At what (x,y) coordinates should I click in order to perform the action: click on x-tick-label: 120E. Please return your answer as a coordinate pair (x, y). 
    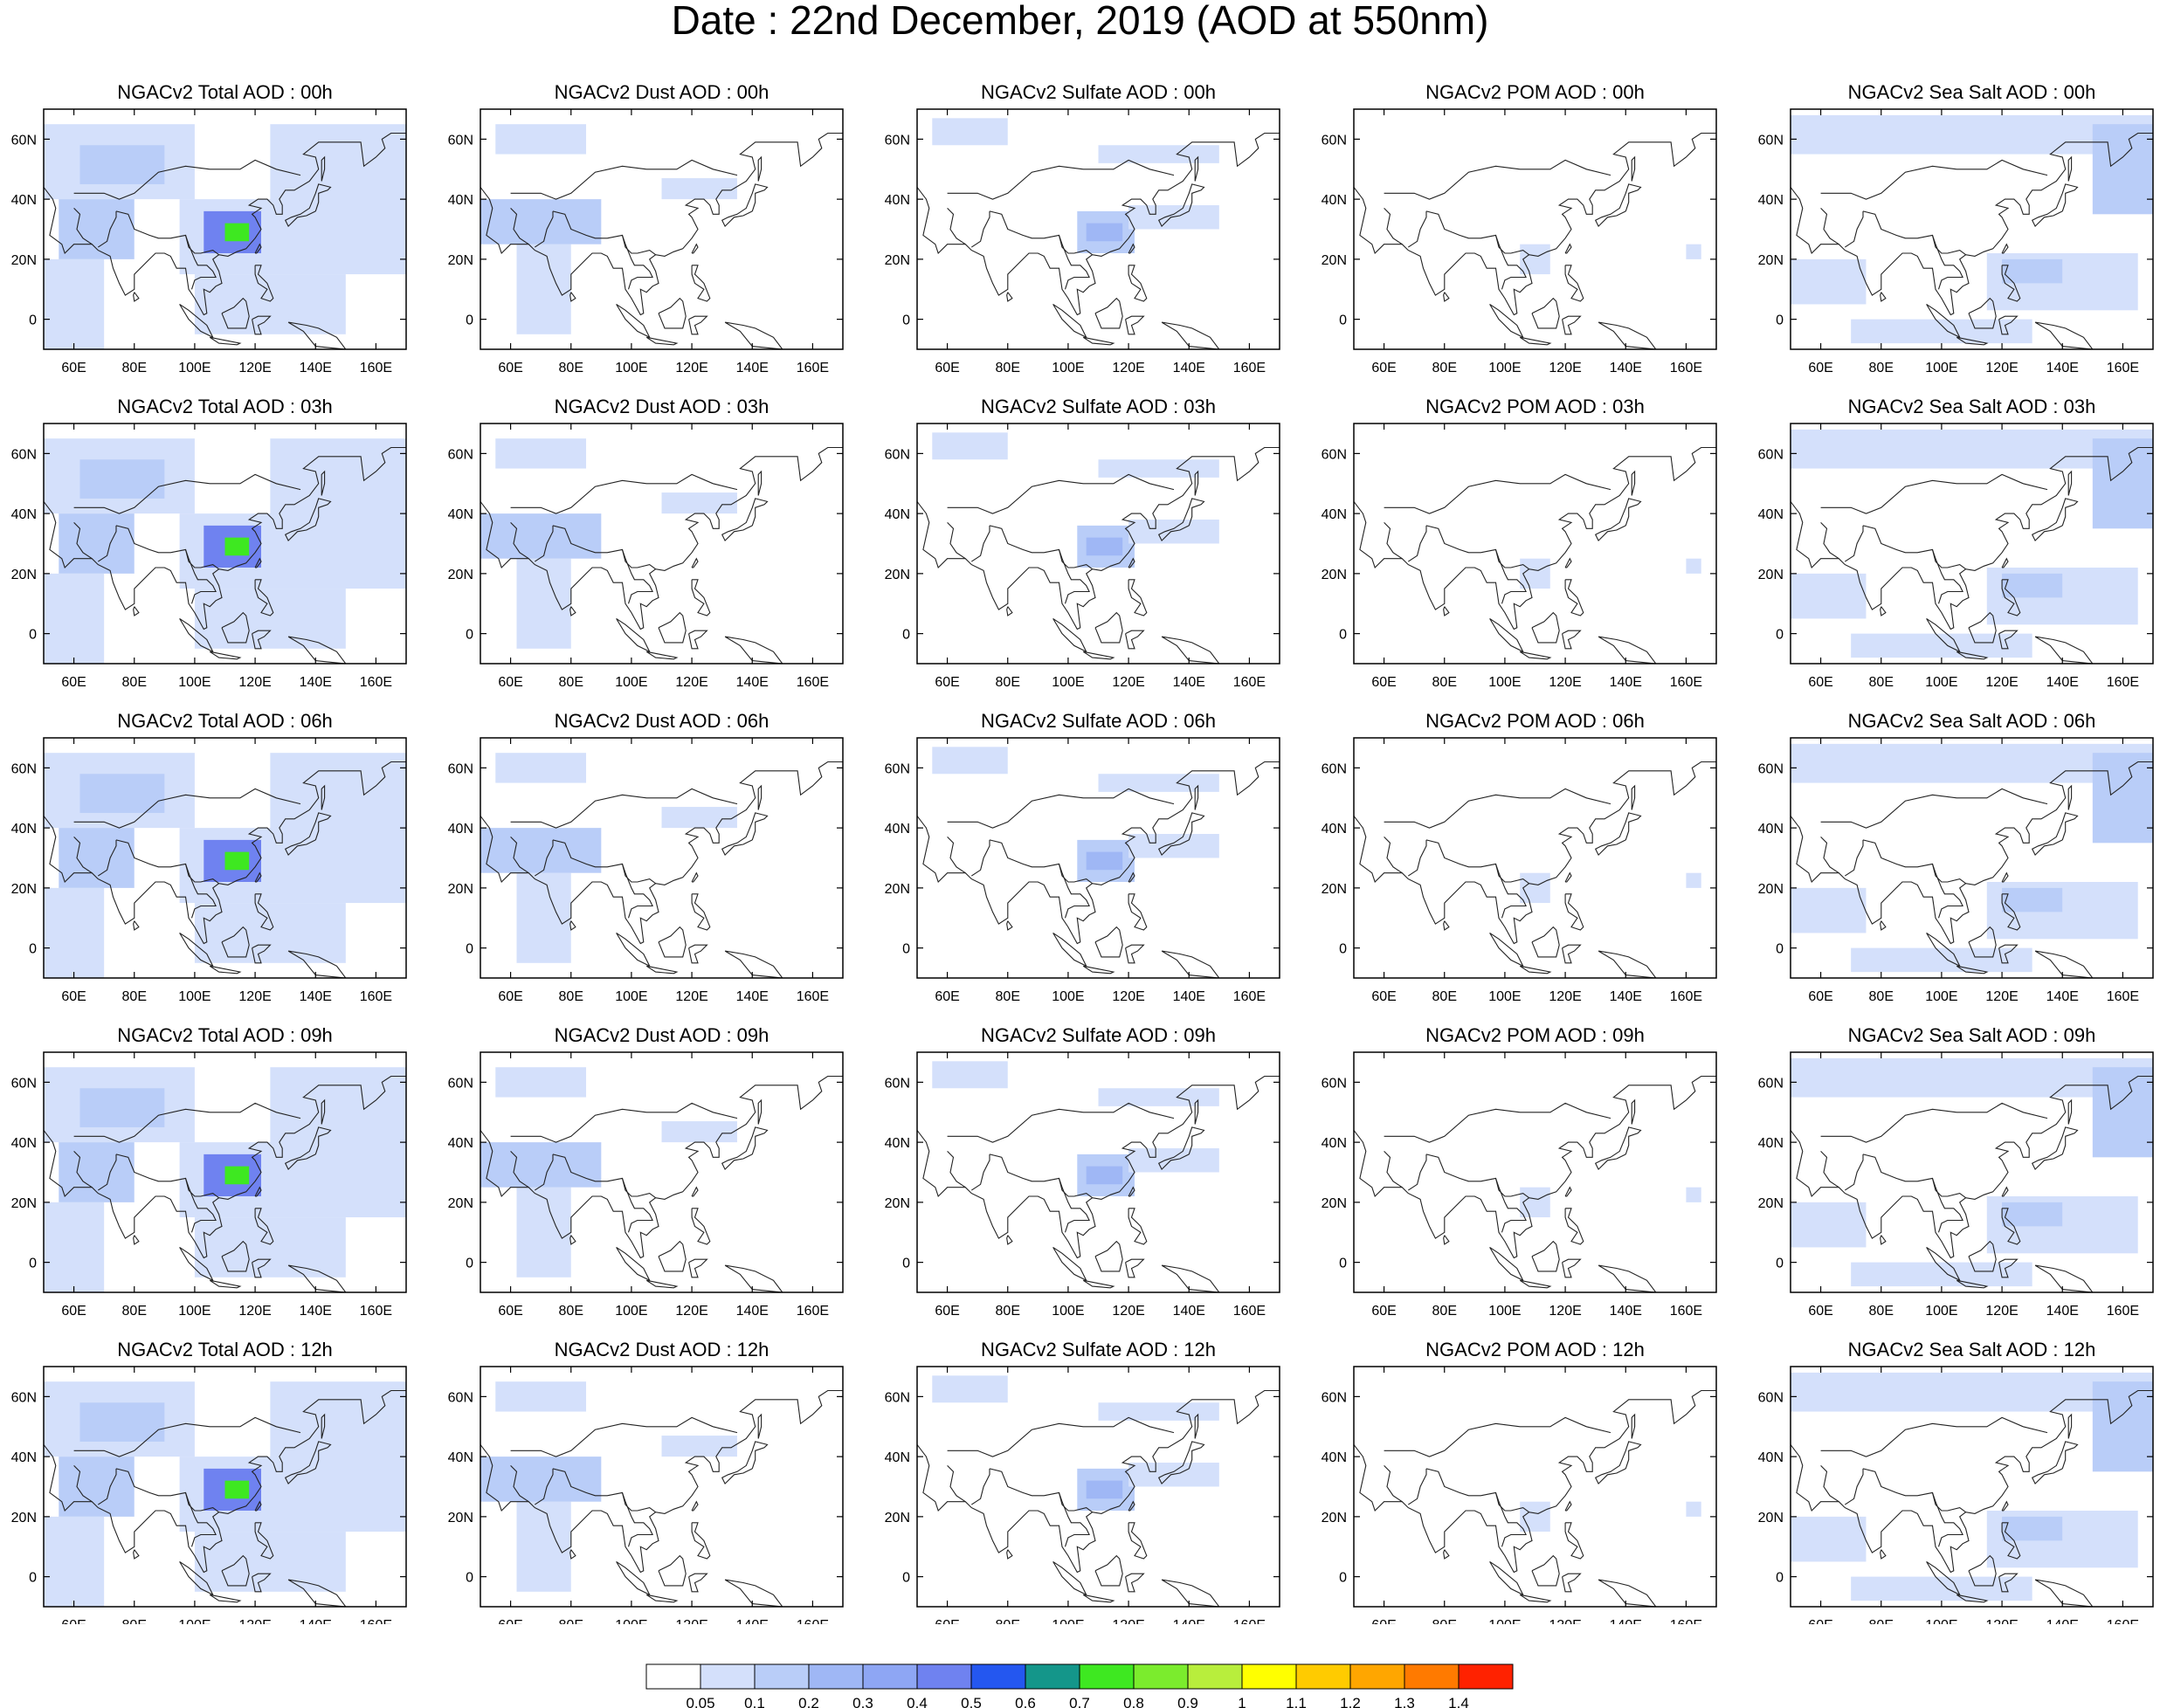
    Looking at the image, I should click on (254, 1621).